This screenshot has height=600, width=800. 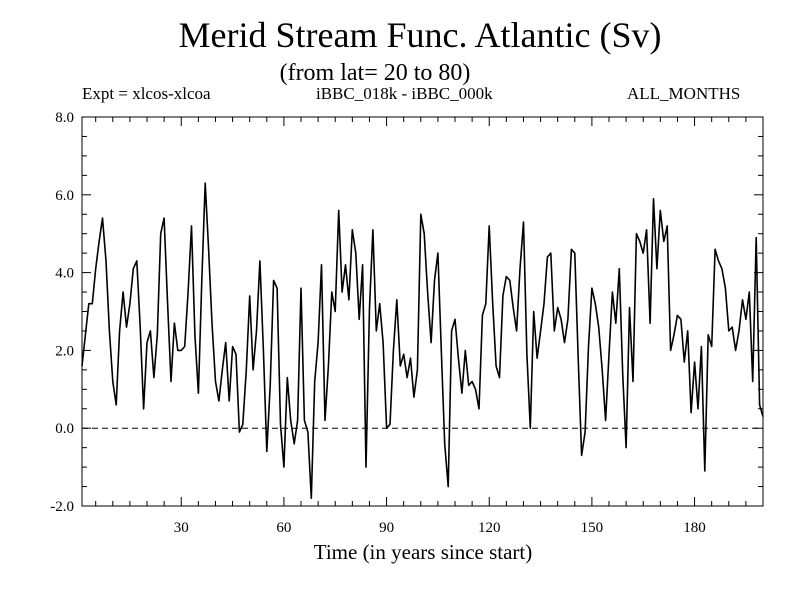 I want to click on chart-subtitle: (from lat= 20 to 80), so click(x=375, y=73).